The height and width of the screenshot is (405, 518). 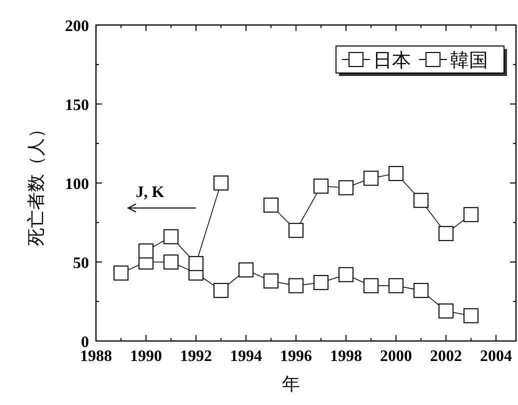 What do you see at coordinates (77, 184) in the screenshot?
I see `y-tick-label: 100` at bounding box center [77, 184].